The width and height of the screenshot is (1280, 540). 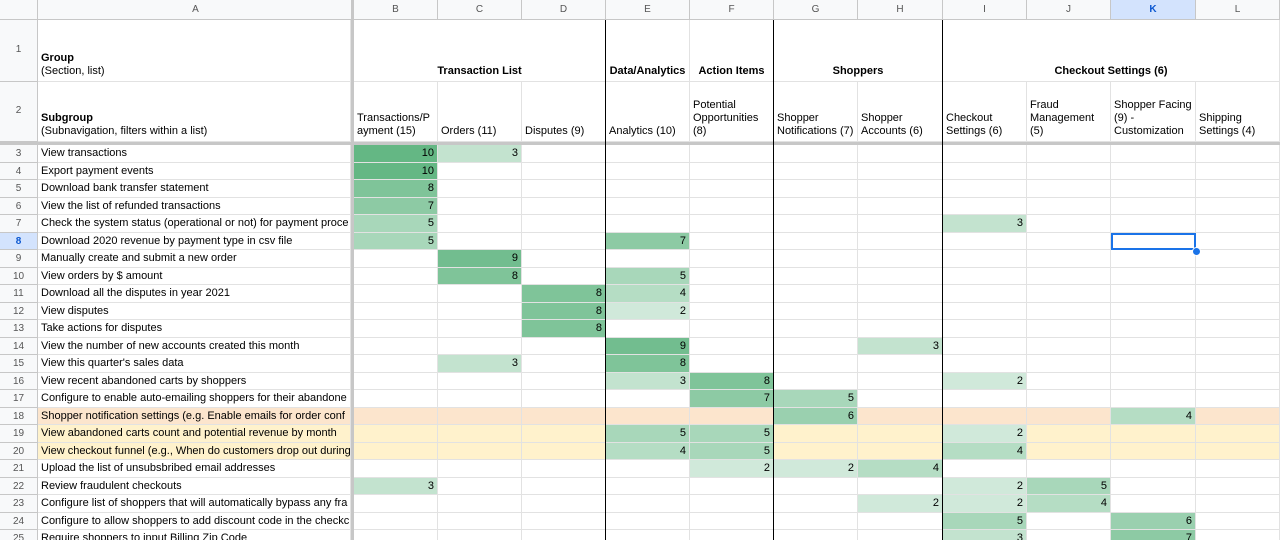 What do you see at coordinates (19, 381) in the screenshot?
I see `row-number: 16` at bounding box center [19, 381].